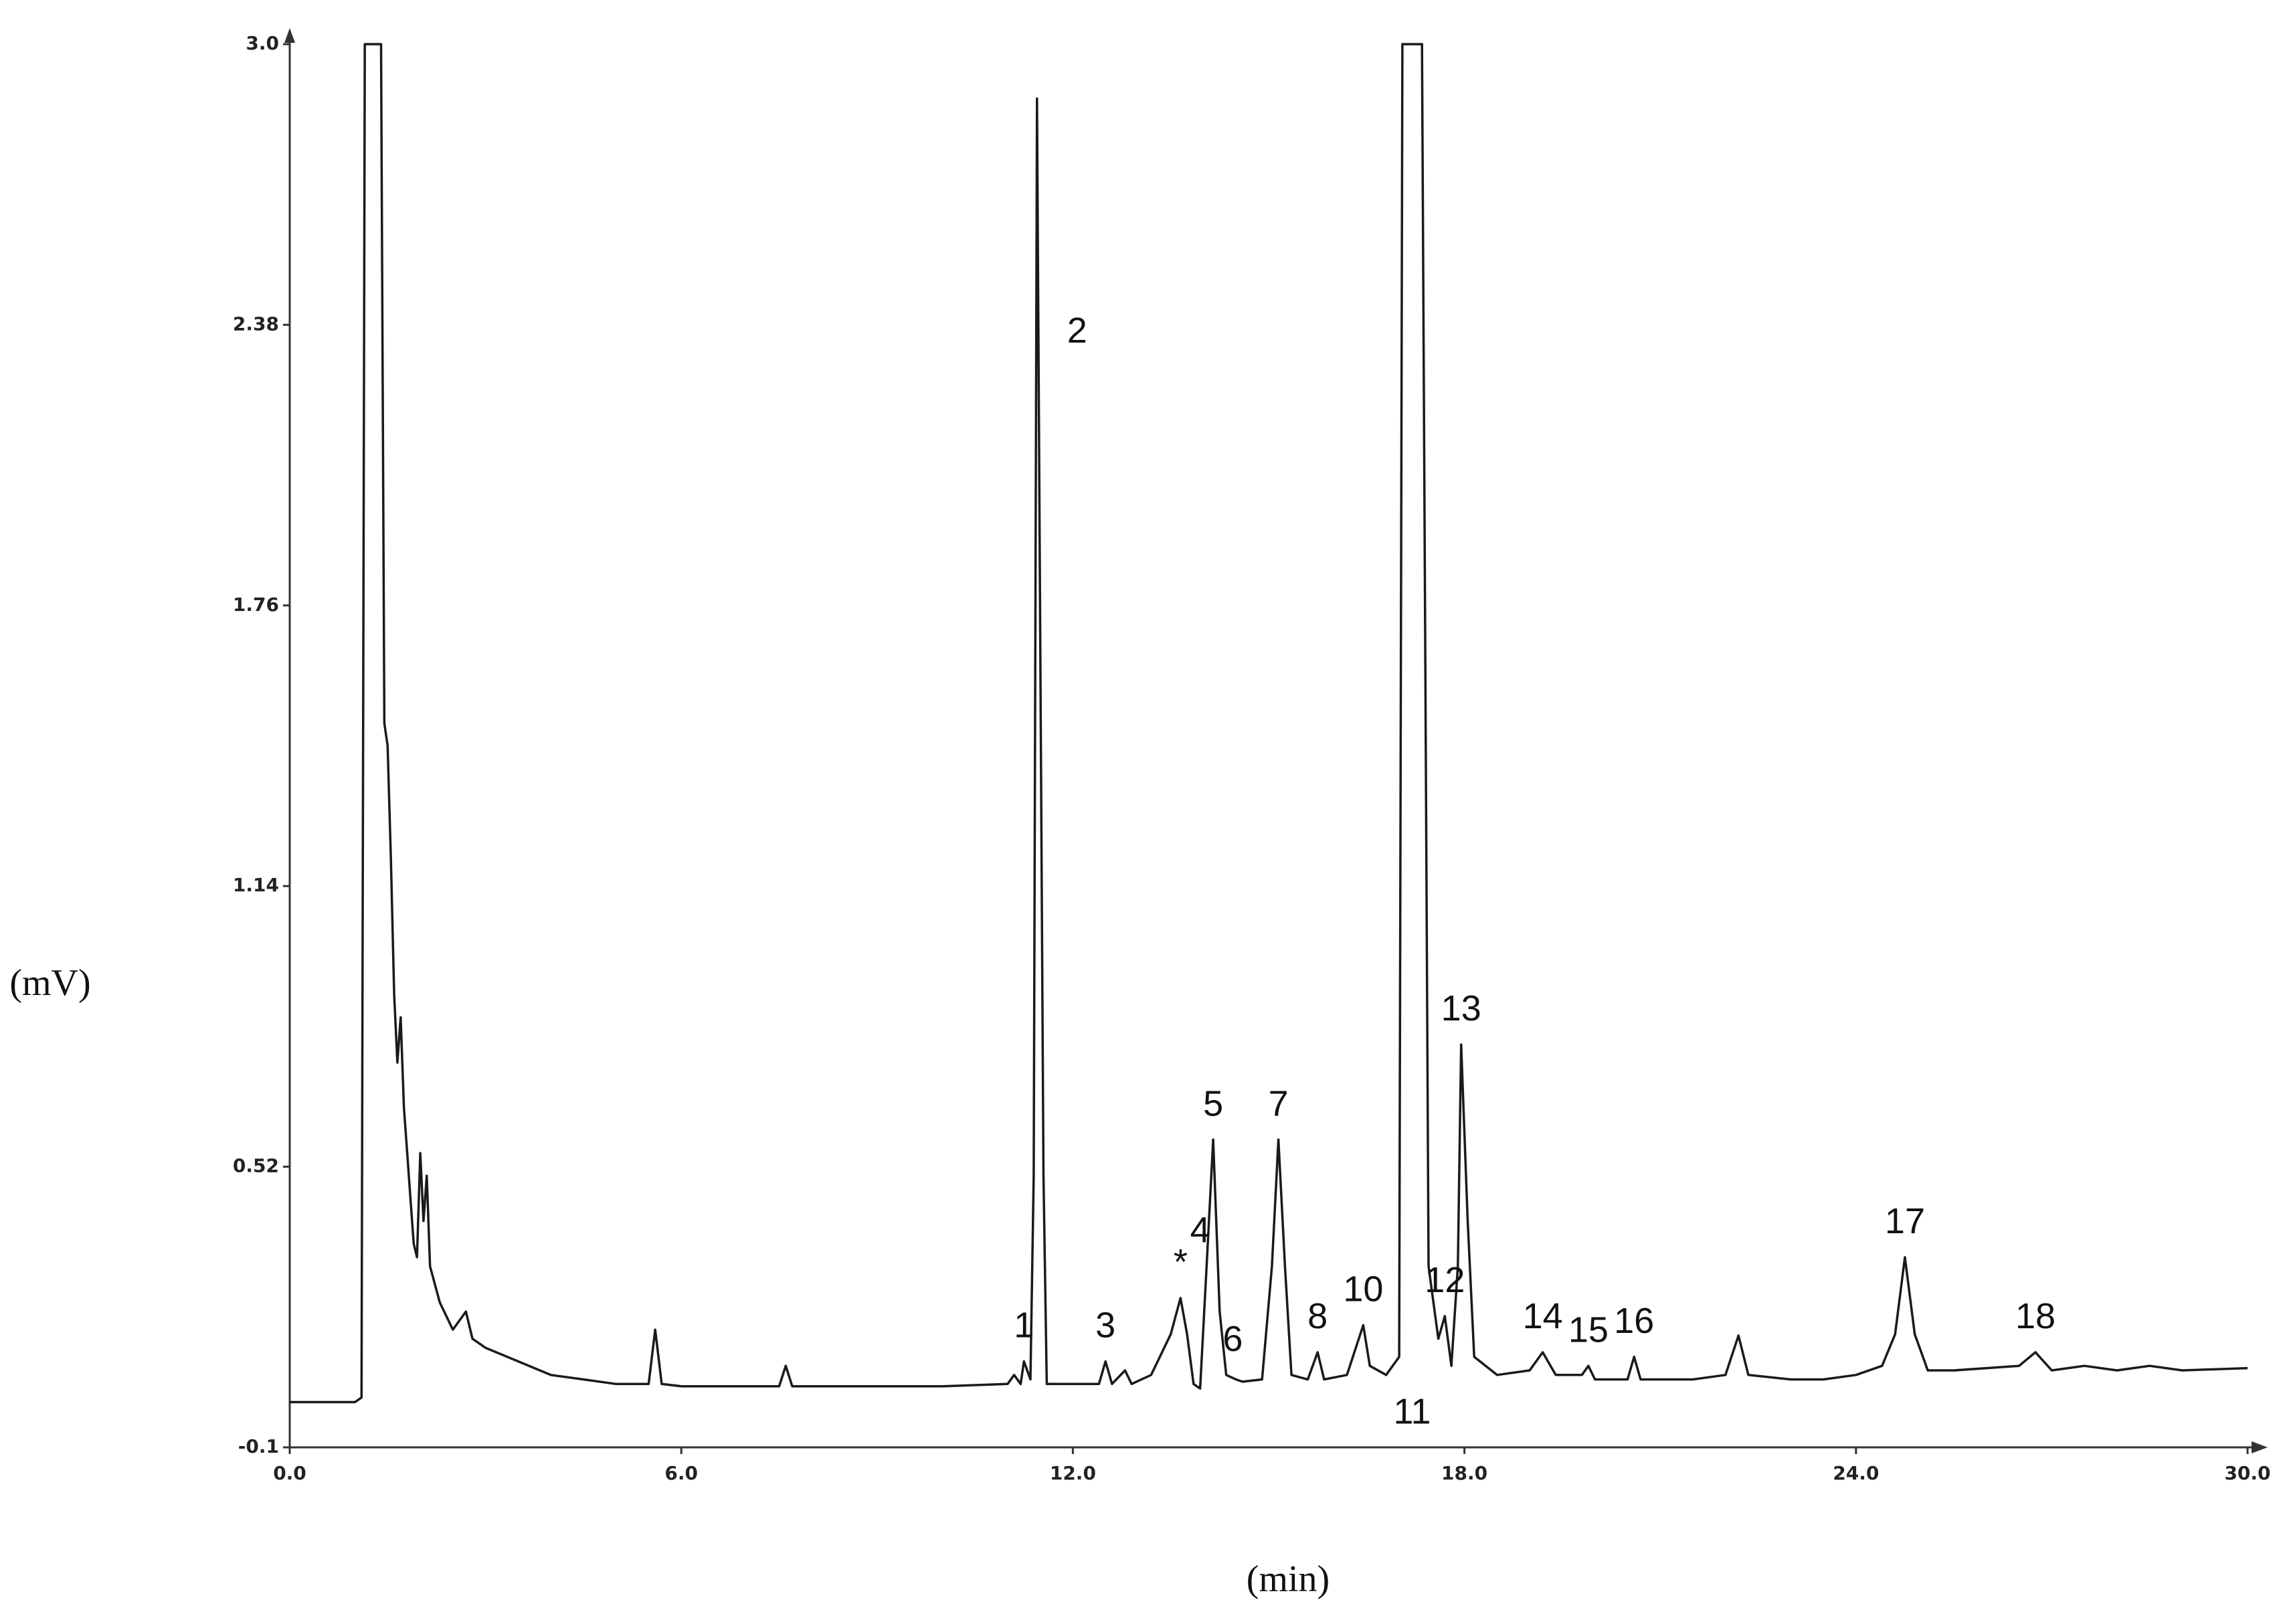 Image resolution: width=2279 pixels, height=1624 pixels. I want to click on peak-label: 18, so click(2035, 1316).